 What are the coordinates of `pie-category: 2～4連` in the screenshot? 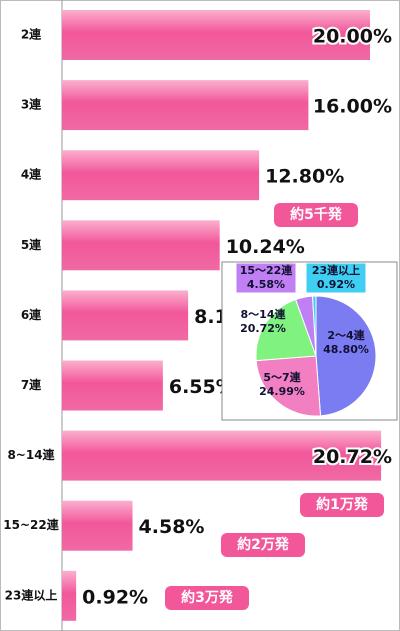 It's located at (346, 335).